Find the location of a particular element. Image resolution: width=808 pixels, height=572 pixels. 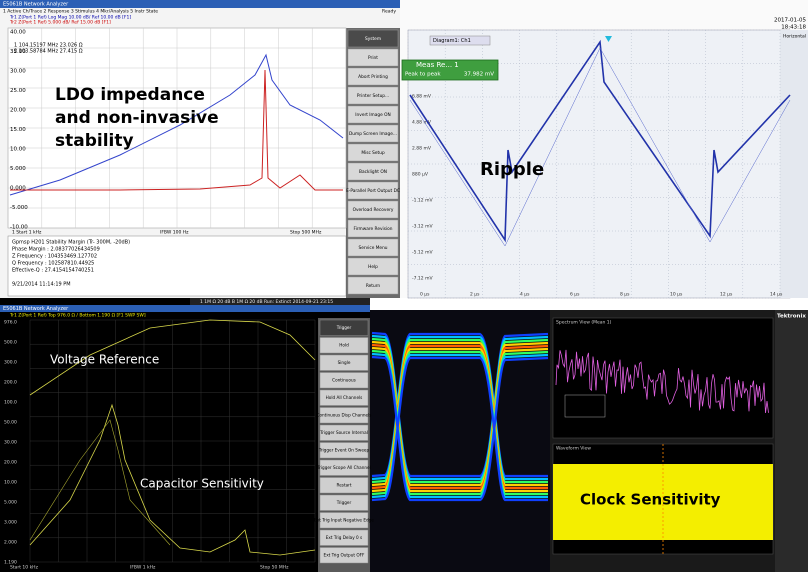

x-tick-label: 14 µs is located at coordinates (776, 295).